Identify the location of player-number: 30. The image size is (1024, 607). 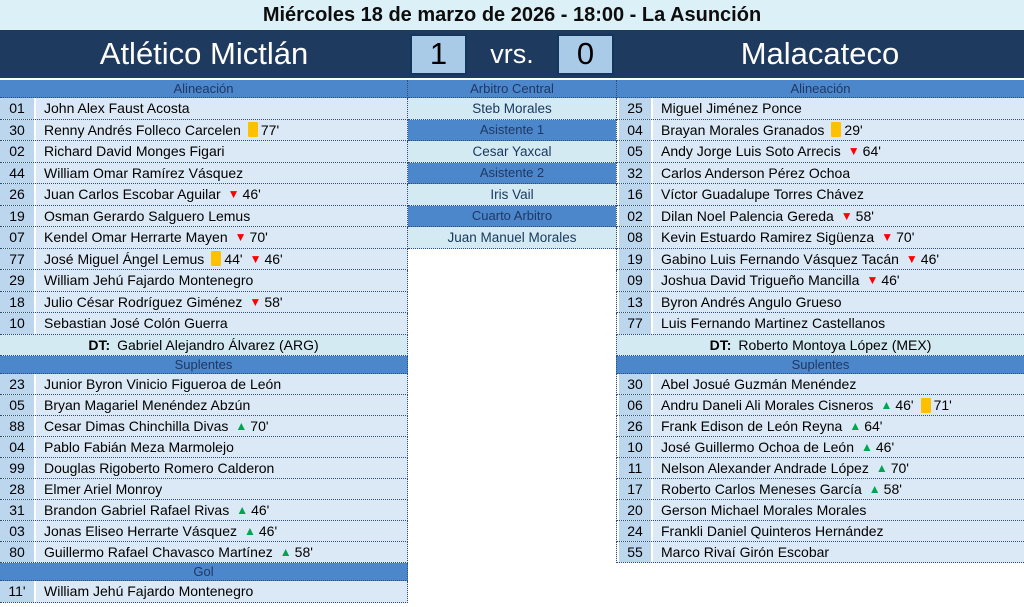
(635, 384).